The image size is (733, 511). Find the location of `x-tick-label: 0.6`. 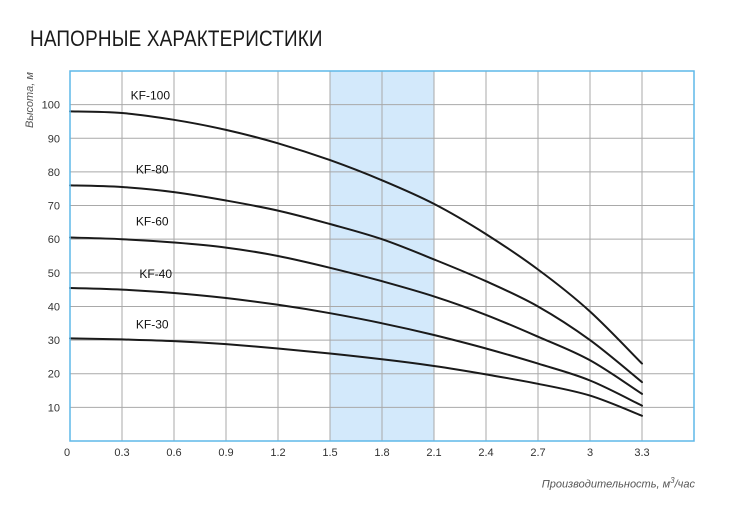

x-tick-label: 0.6 is located at coordinates (173, 453).